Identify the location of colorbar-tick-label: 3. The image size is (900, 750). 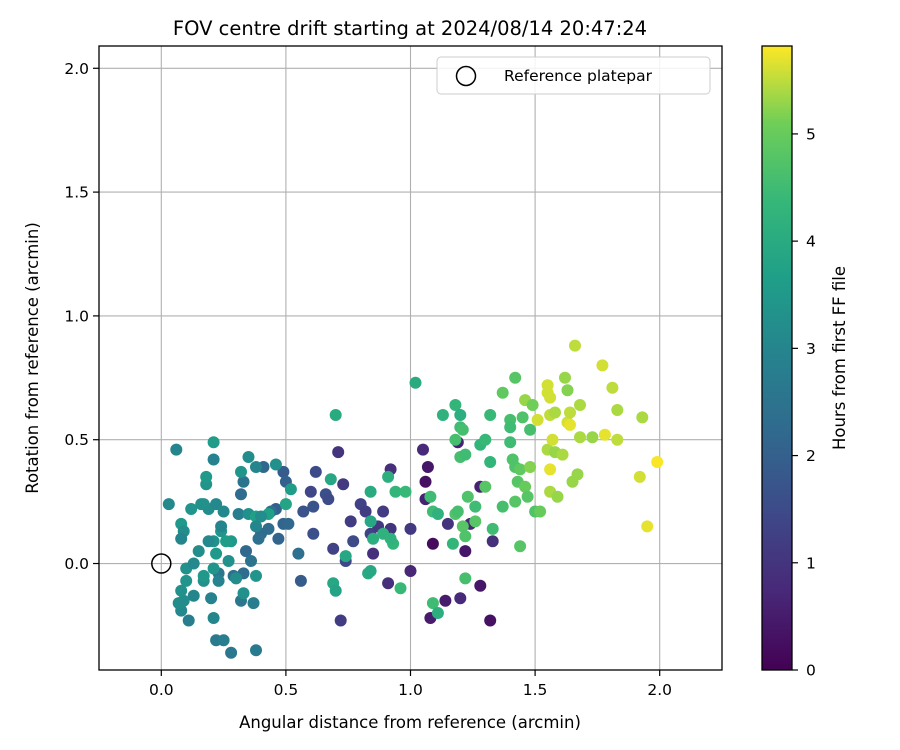
(811, 349).